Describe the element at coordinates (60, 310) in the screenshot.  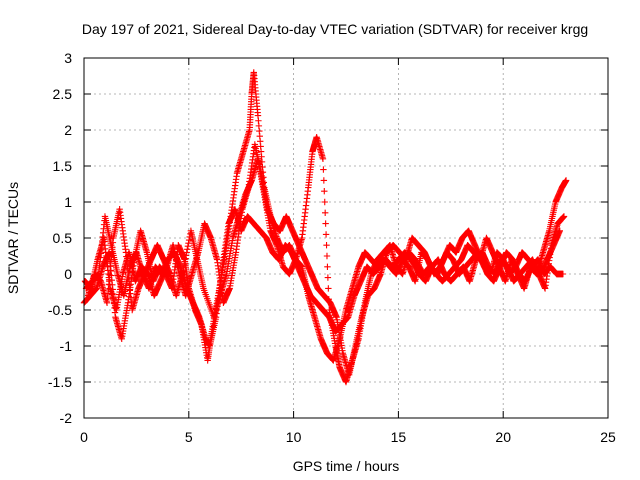
I see `y-tick-label: -0.5` at that location.